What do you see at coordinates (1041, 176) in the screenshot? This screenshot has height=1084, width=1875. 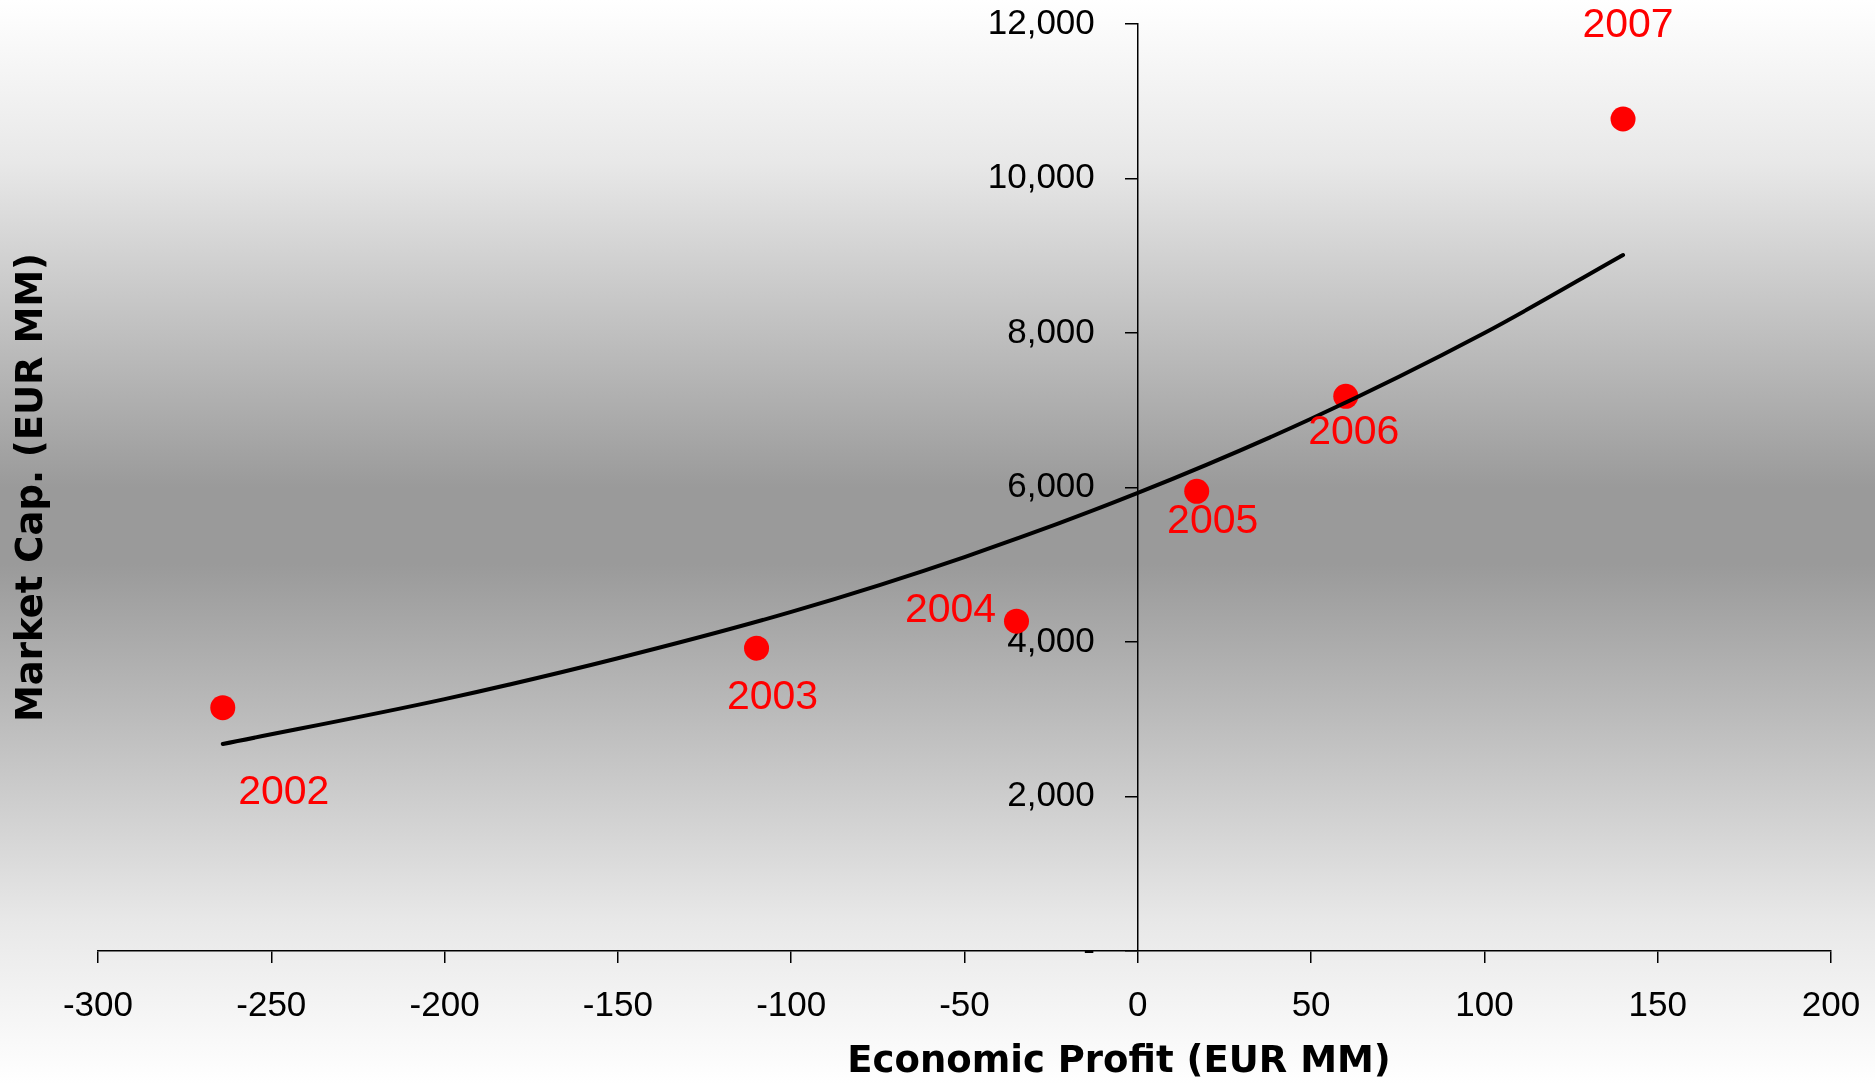 I see `y-tick-label: 10,000` at bounding box center [1041, 176].